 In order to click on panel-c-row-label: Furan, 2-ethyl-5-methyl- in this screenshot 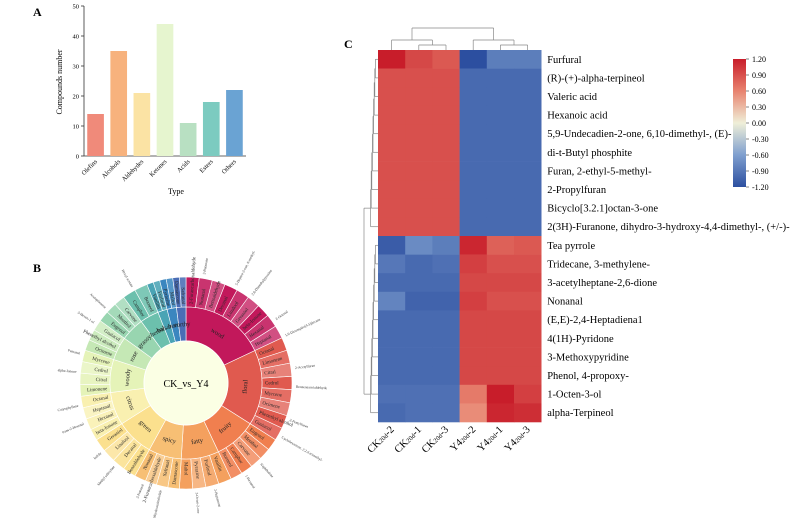, I will do `click(599, 171)`.